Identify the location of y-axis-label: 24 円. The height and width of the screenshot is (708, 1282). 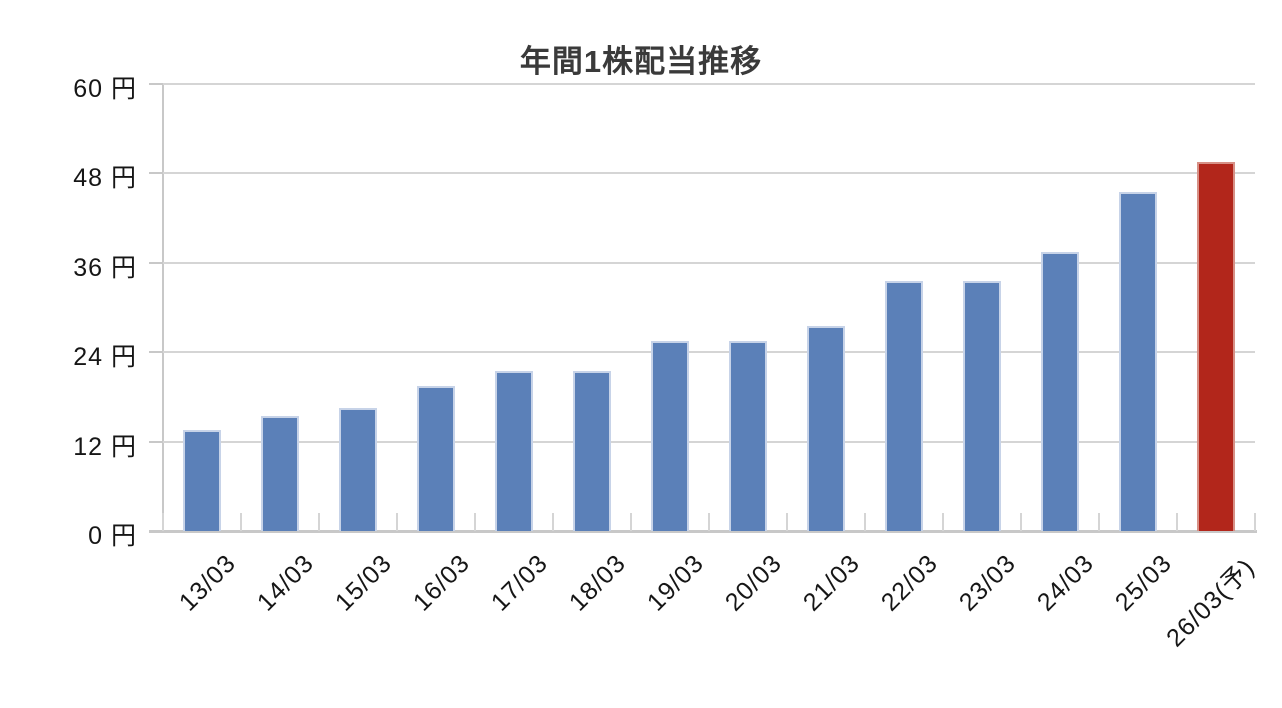
(105, 357).